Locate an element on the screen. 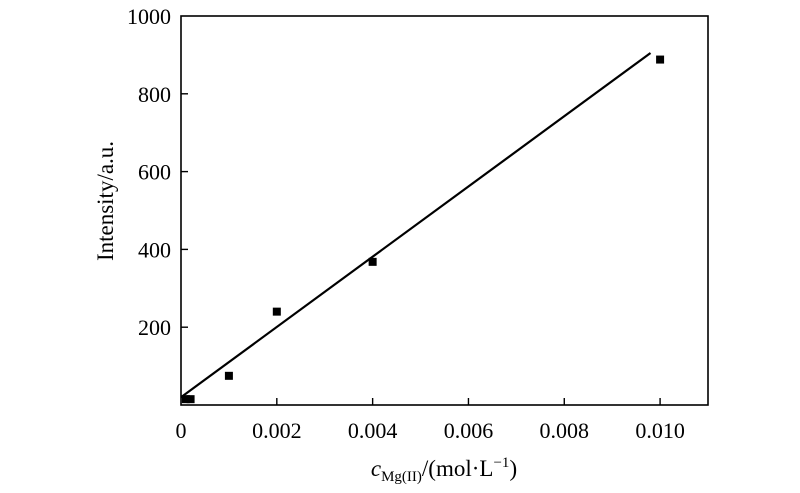 This screenshot has height=493, width=800. y-tick-label: 800 is located at coordinates (154, 94).